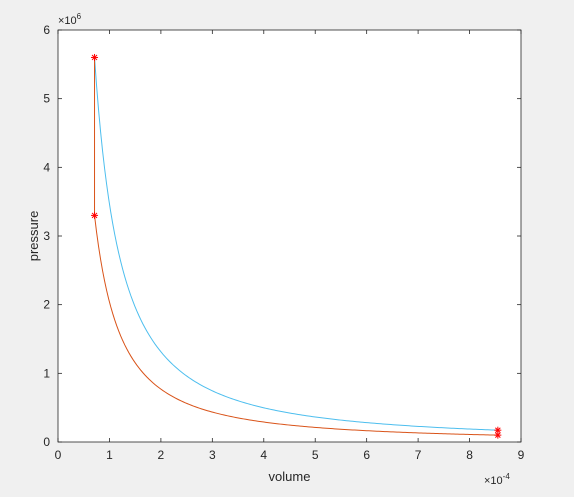 Image resolution: width=574 pixels, height=497 pixels. What do you see at coordinates (418, 455) in the screenshot?
I see `x-tick-label: 7` at bounding box center [418, 455].